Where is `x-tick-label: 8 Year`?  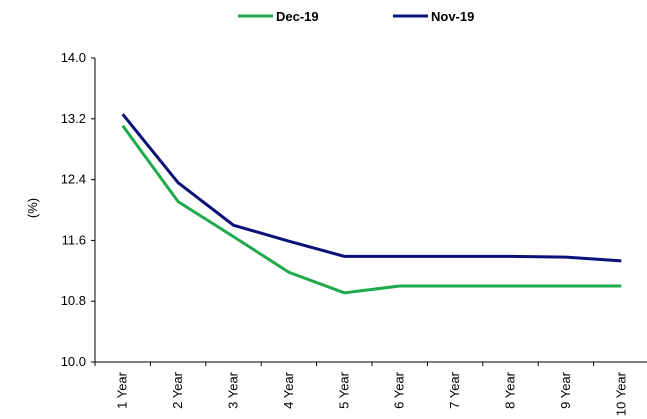
x-tick-label: 8 Year is located at coordinates (510, 390).